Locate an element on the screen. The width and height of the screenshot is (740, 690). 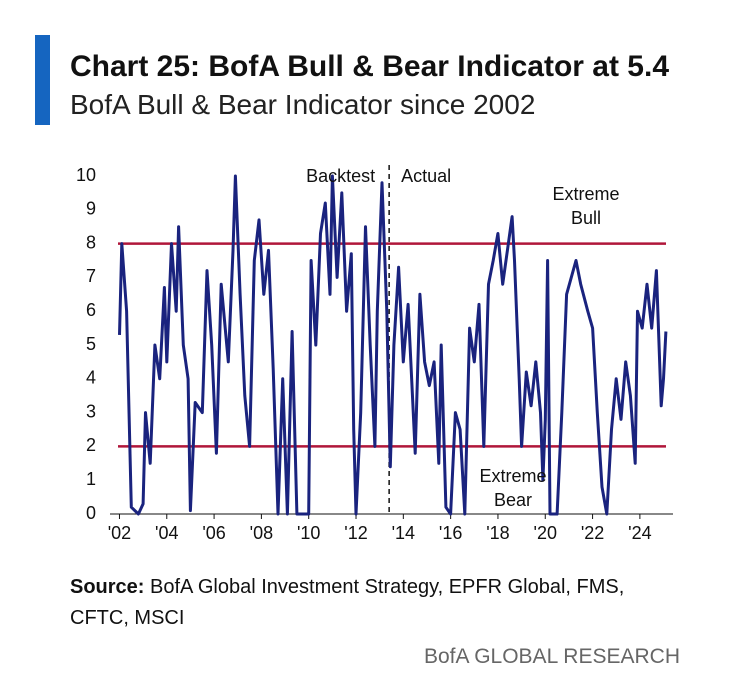
y-tick-label: 9 is located at coordinates (91, 209).